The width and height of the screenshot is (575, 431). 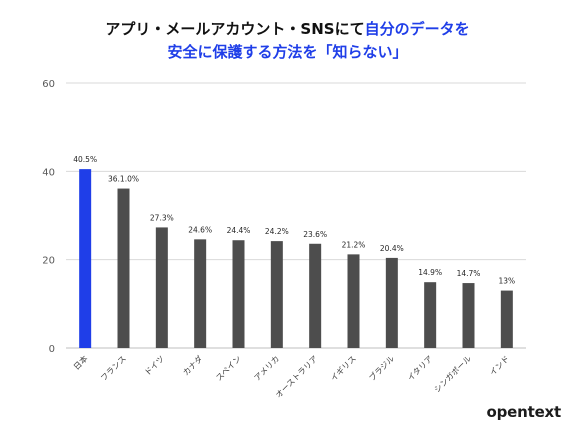 What do you see at coordinates (48, 172) in the screenshot?
I see `y-tick-label: 40` at bounding box center [48, 172].